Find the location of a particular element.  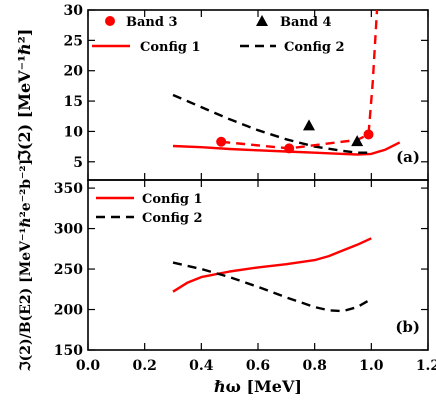

legend-label: Band 3 is located at coordinates (152, 22).